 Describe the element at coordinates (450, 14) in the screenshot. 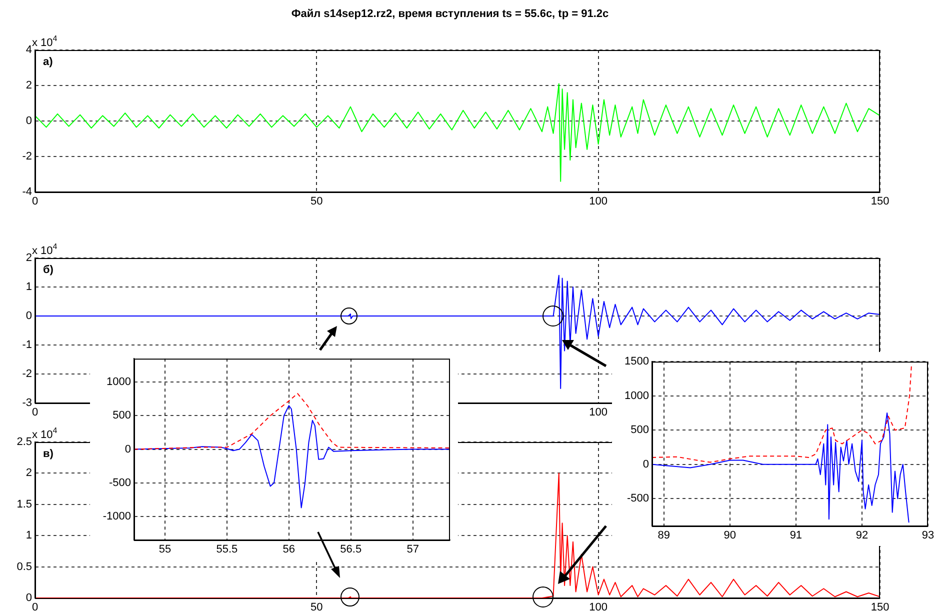

I see `chart-title: Файл s14sep12.rz2, время вступления ts = 55.6с, tp = 91.2с` at that location.